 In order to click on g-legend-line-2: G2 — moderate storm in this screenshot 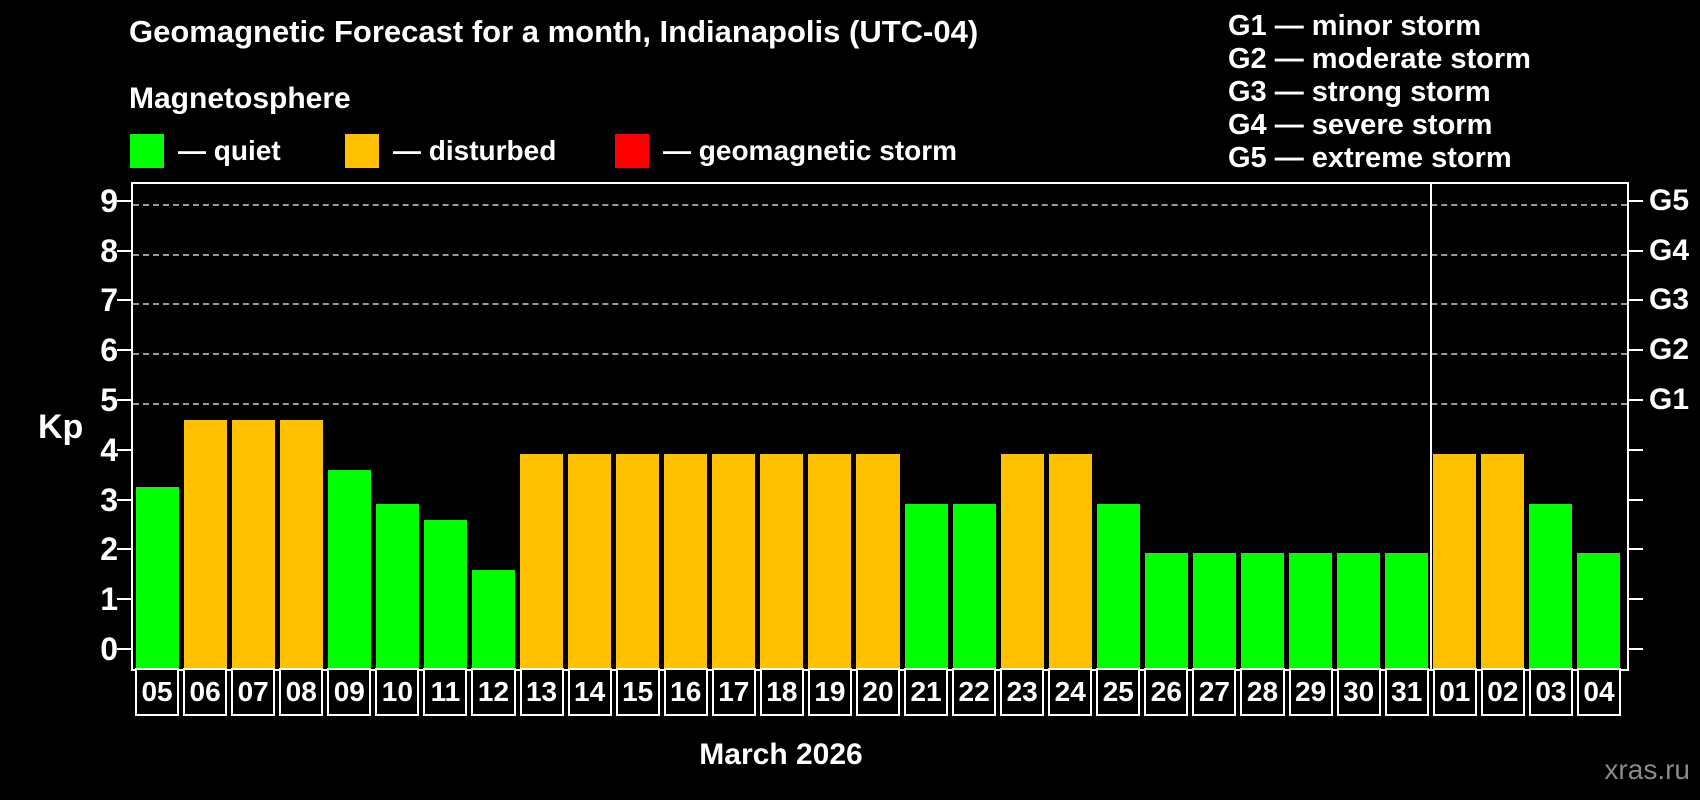, I will do `click(1379, 59)`.